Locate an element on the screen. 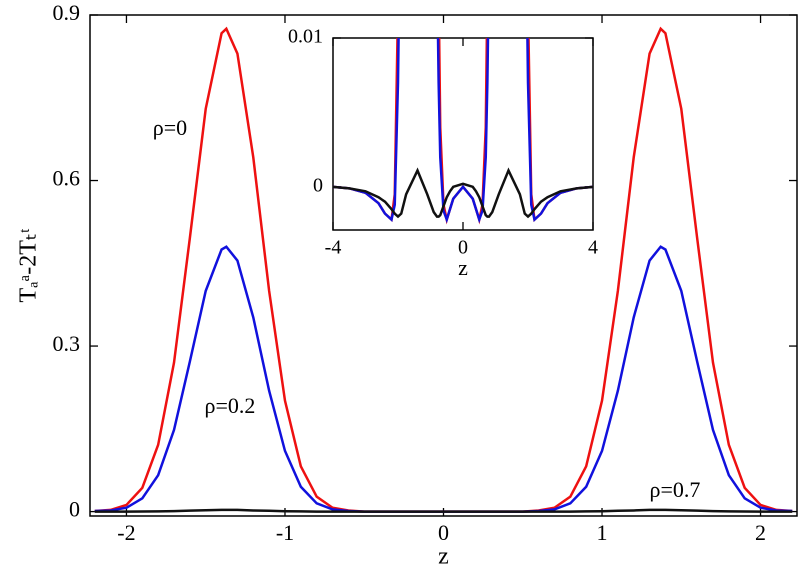 This screenshot has width=804, height=572. series-group is located at coordinates (463, 131).